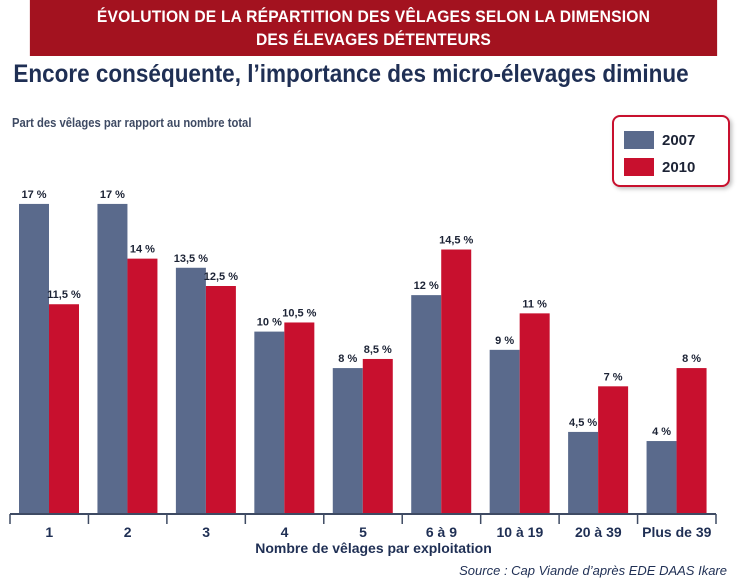 This screenshot has height=585, width=747. What do you see at coordinates (112, 195) in the screenshot?
I see `data-label-2007-2: 17 %` at bounding box center [112, 195].